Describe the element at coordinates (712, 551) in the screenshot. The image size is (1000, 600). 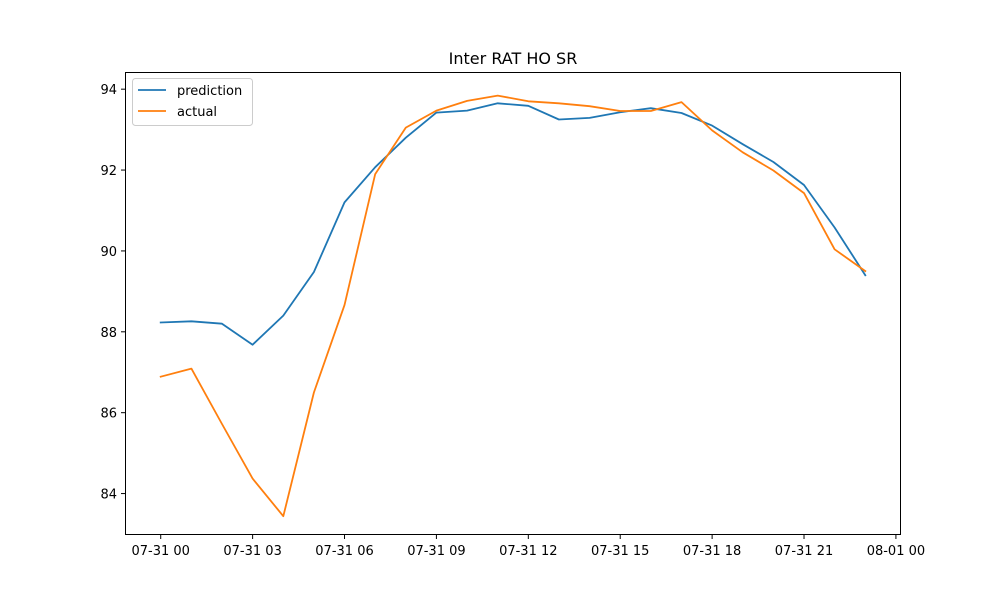
I see `x-tick-label: 07-31 18` at that location.